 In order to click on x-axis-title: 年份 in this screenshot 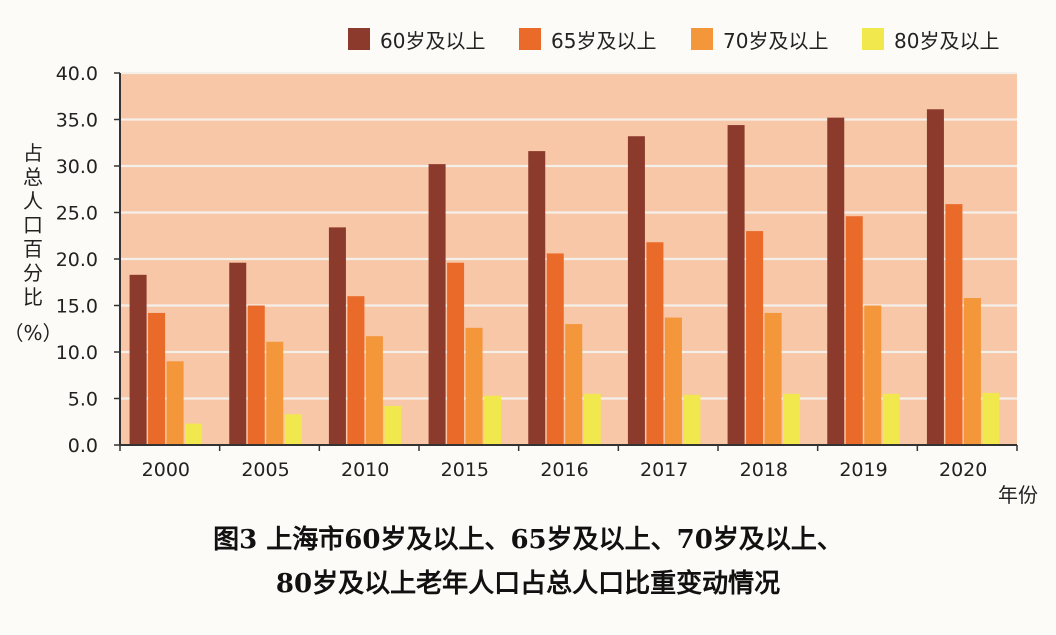, I will do `click(1018, 495)`.